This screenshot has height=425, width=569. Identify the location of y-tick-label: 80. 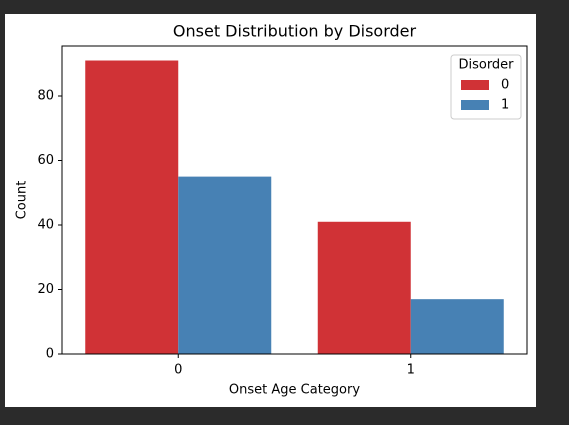
(45, 95).